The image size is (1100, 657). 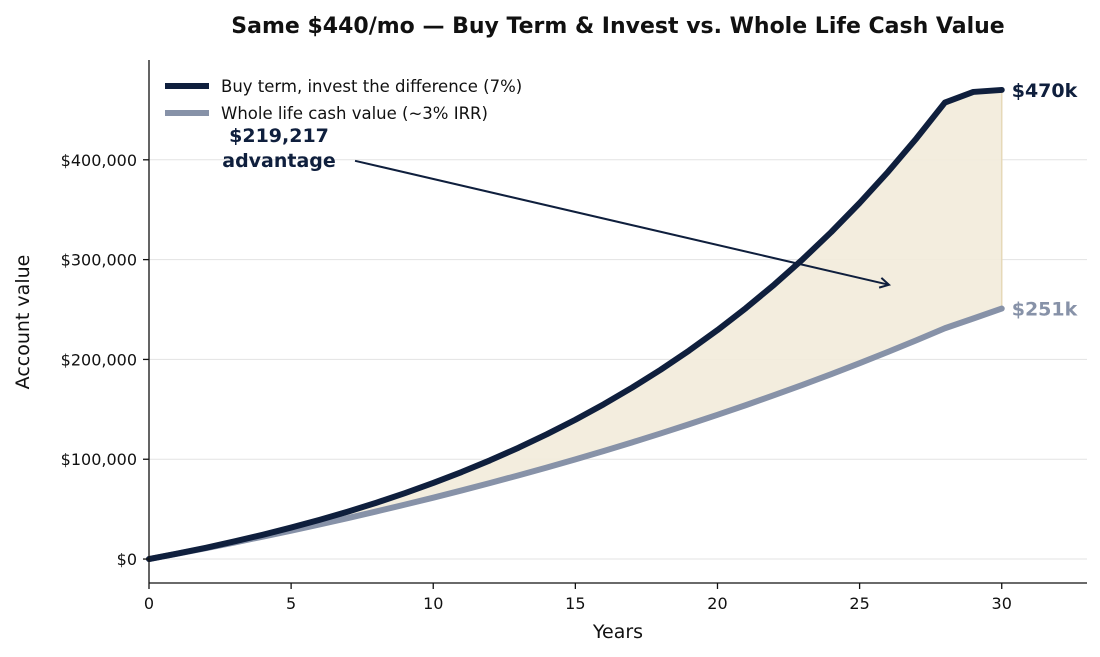 What do you see at coordinates (127, 559) in the screenshot?
I see `y-tick-label: $0` at bounding box center [127, 559].